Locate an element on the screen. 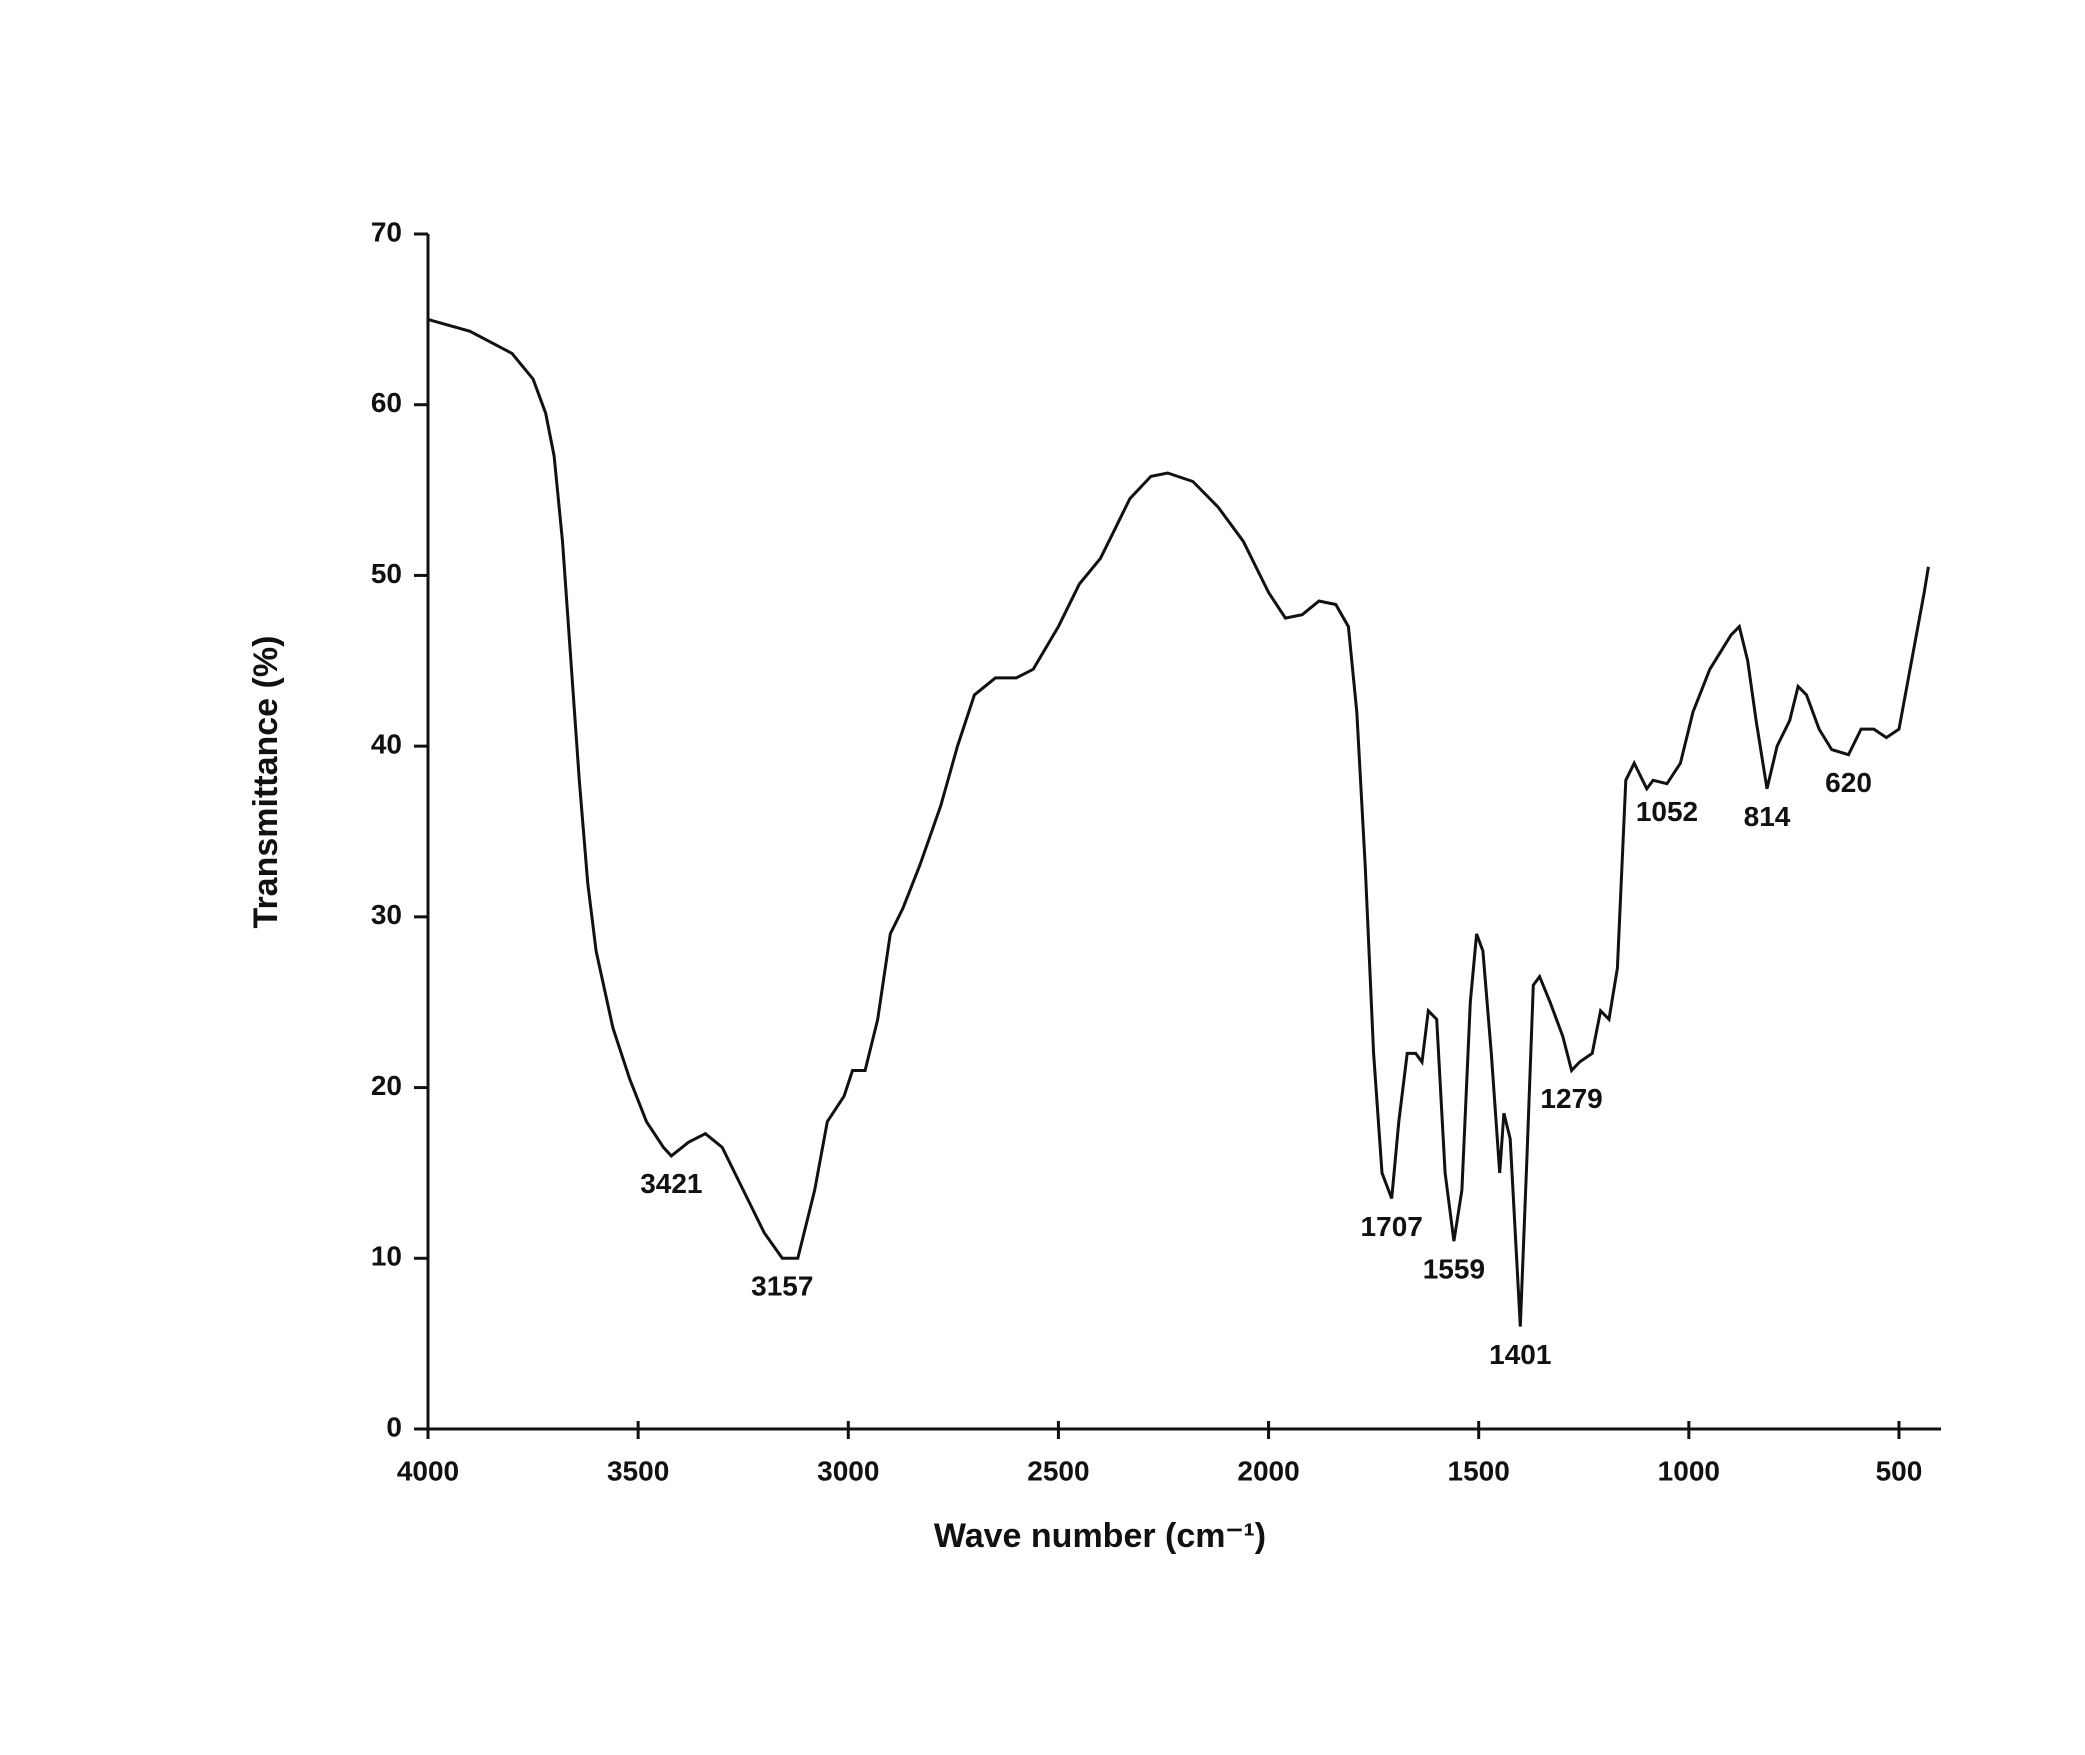  x-tick-label: 1000 is located at coordinates (1689, 1470).